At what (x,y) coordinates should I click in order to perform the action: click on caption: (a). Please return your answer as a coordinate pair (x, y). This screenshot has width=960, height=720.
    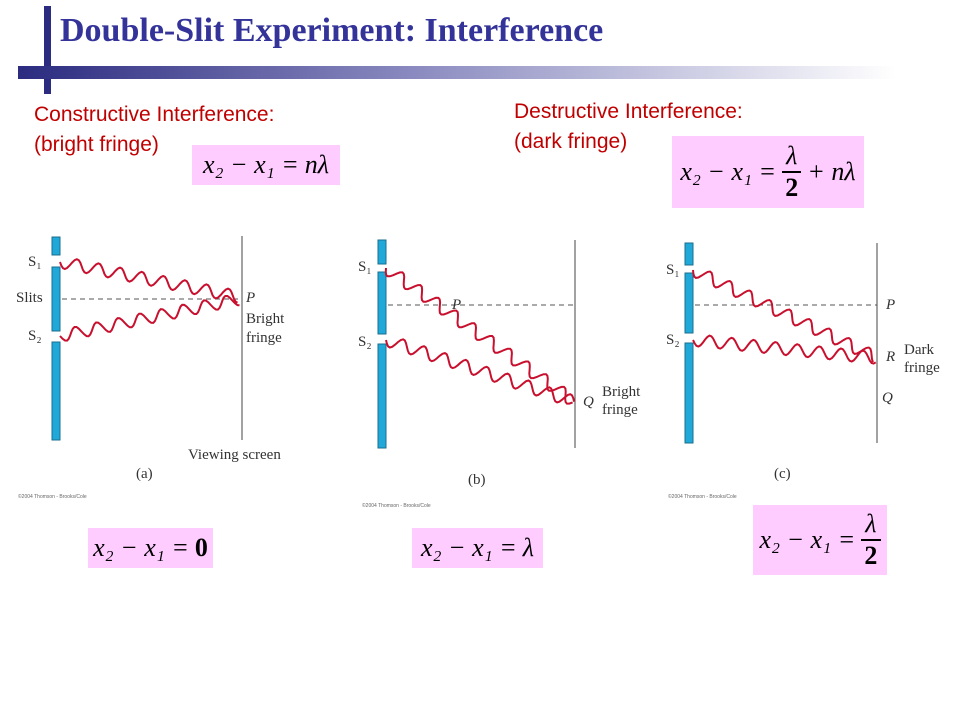
    Looking at the image, I should click on (144, 474).